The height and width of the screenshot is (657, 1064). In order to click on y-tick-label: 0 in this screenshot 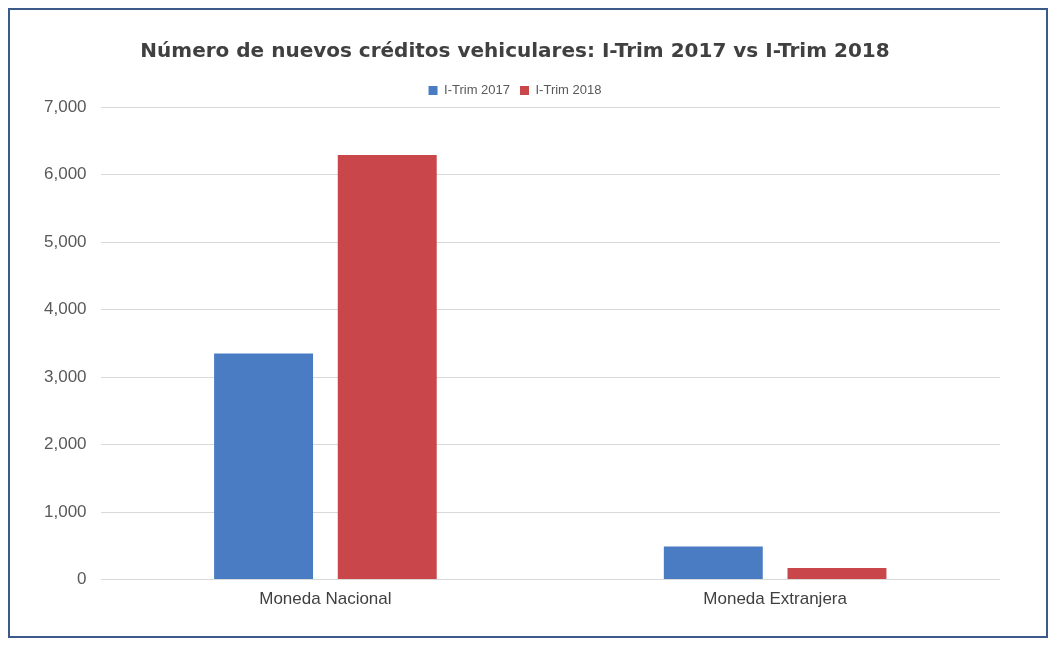, I will do `click(82, 579)`.